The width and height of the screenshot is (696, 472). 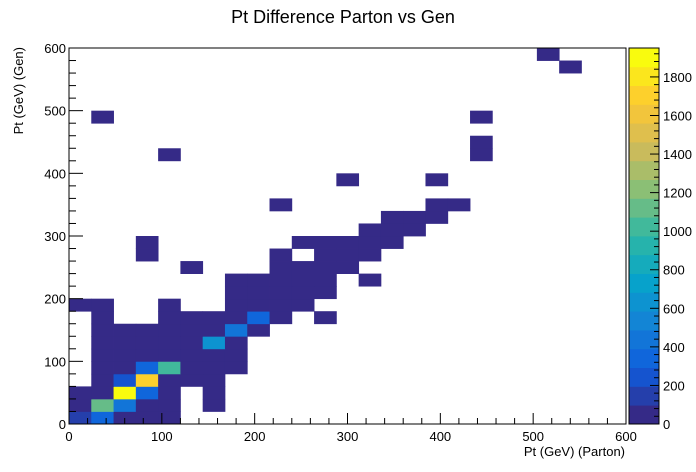 I want to click on z-tick-label: 1000, so click(x=677, y=231).